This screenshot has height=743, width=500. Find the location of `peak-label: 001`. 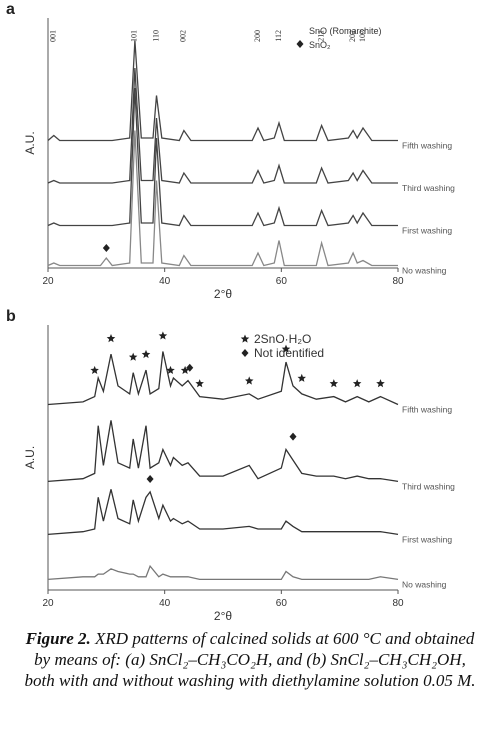

peak-label: 001 is located at coordinates (53, 36).